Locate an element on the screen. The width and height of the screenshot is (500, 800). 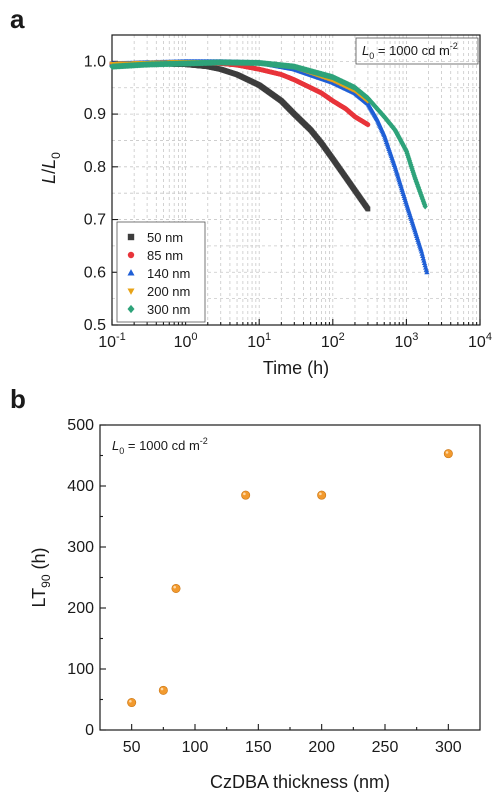
x-tick-label: 10-1 is located at coordinates (112, 341).